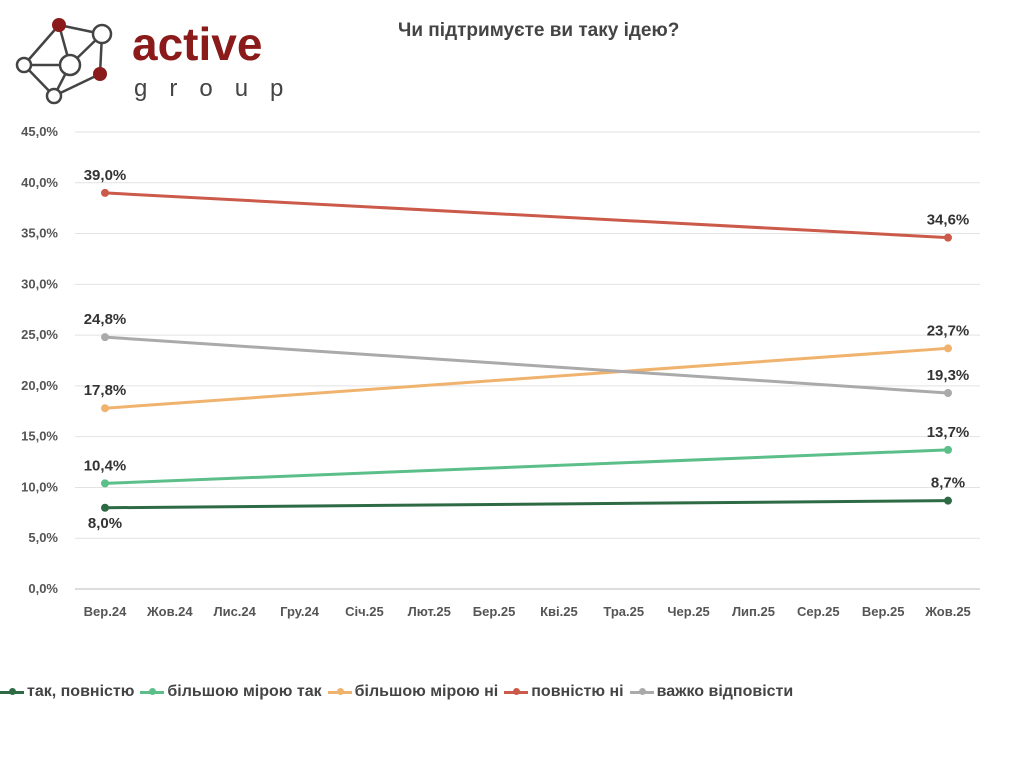 This screenshot has height=768, width=1024. Describe the element at coordinates (105, 390) in the screenshot. I see `data-label: 17,8%` at that location.